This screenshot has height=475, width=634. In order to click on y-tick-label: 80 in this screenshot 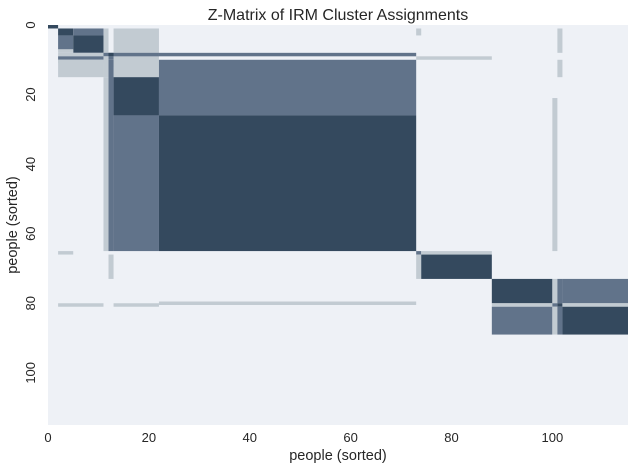, I will do `click(30, 303)`.